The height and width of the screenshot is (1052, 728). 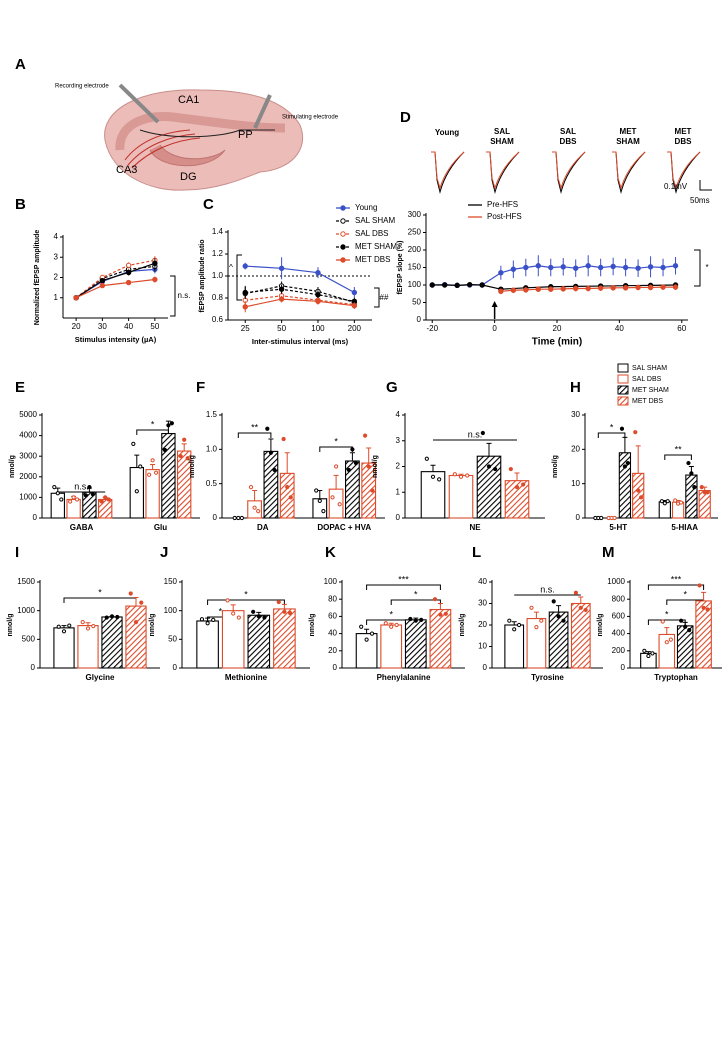 I want to click on trace-label: MET, so click(x=628, y=131).